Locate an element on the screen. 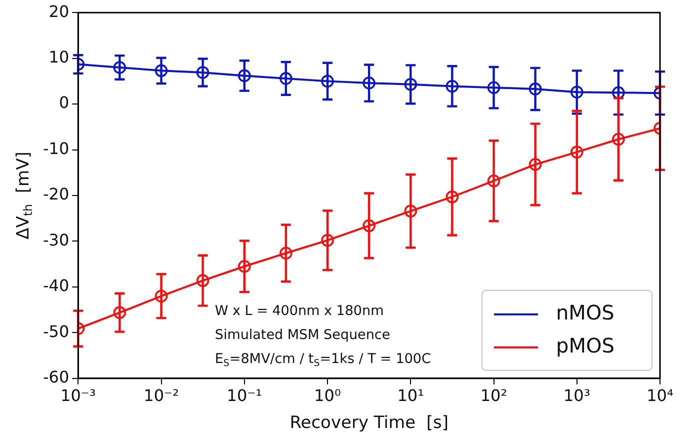 The width and height of the screenshot is (690, 438). annotation: Simulated MSM Sequence is located at coordinates (302, 334).